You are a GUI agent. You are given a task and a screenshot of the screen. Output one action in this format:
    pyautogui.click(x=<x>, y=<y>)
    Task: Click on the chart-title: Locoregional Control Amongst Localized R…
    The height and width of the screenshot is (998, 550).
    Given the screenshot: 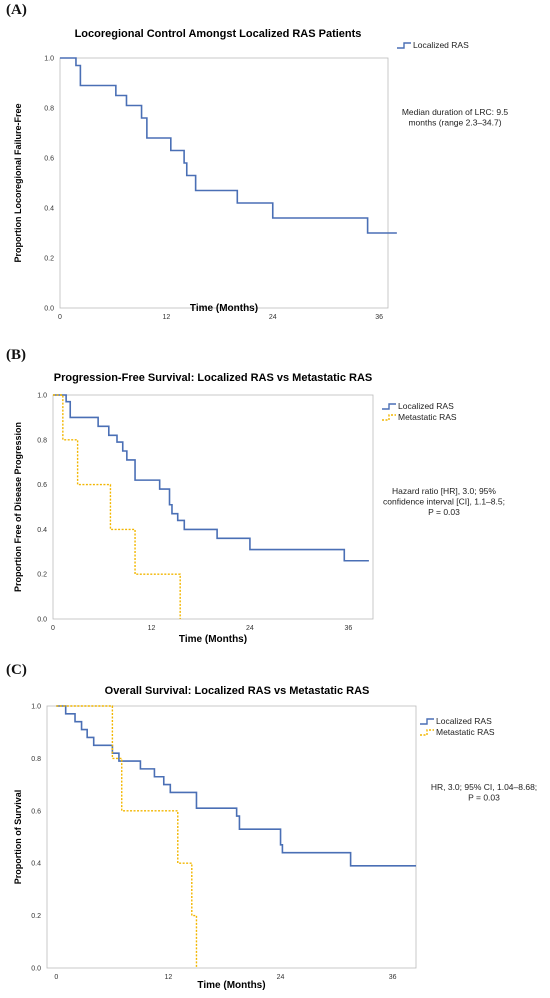 What is the action you would take?
    pyautogui.click(x=218, y=34)
    